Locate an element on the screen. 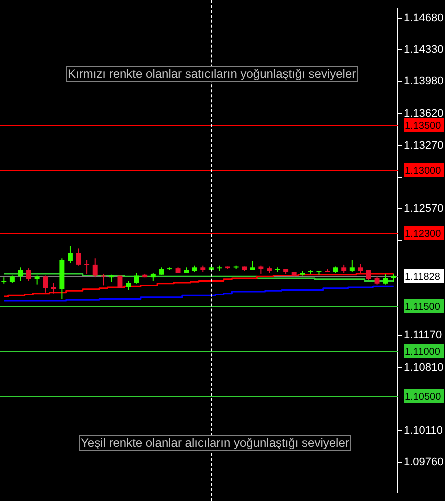  ref-line-label: 1.13000 is located at coordinates (423, 171).